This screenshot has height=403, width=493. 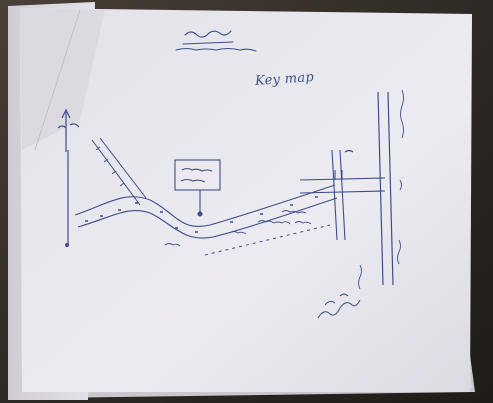 I want to click on junction, so click(x=342, y=195).